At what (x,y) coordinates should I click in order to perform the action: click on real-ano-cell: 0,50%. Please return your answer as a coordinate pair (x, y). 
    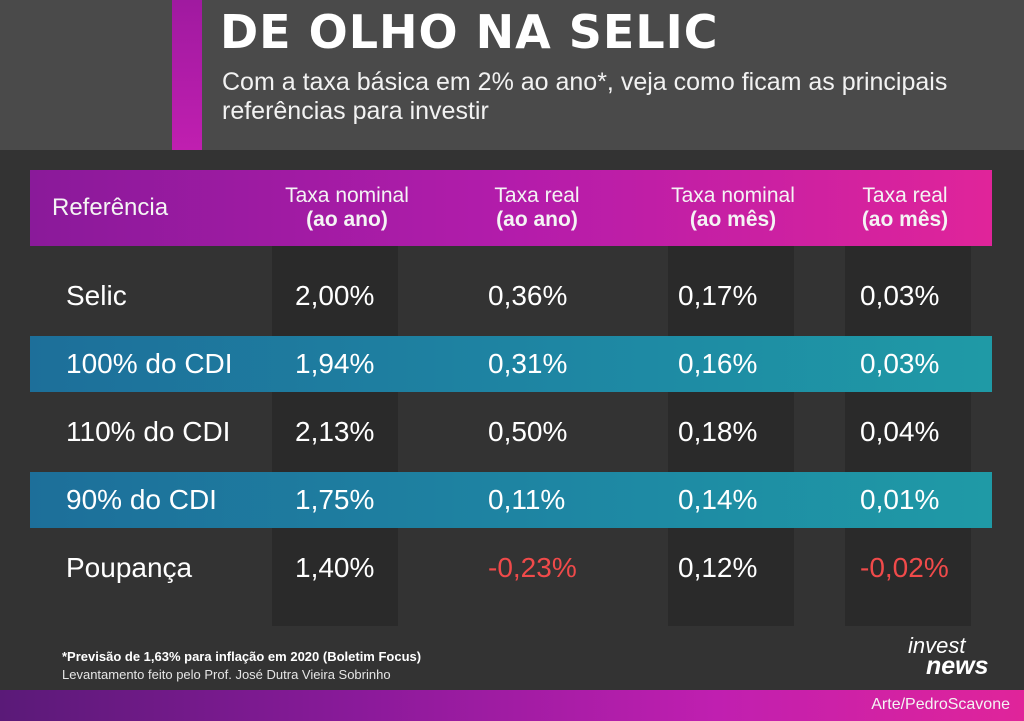
    Looking at the image, I should click on (528, 431).